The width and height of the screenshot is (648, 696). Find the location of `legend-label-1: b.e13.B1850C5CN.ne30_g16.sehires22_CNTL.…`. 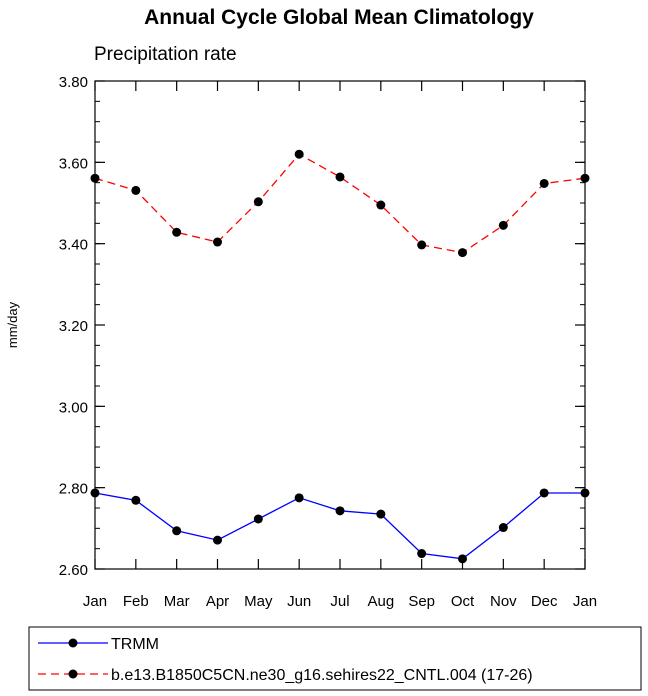

legend-label-1: b.e13.B1850C5CN.ne30_g16.sehires22_CNTL.… is located at coordinates (322, 675).